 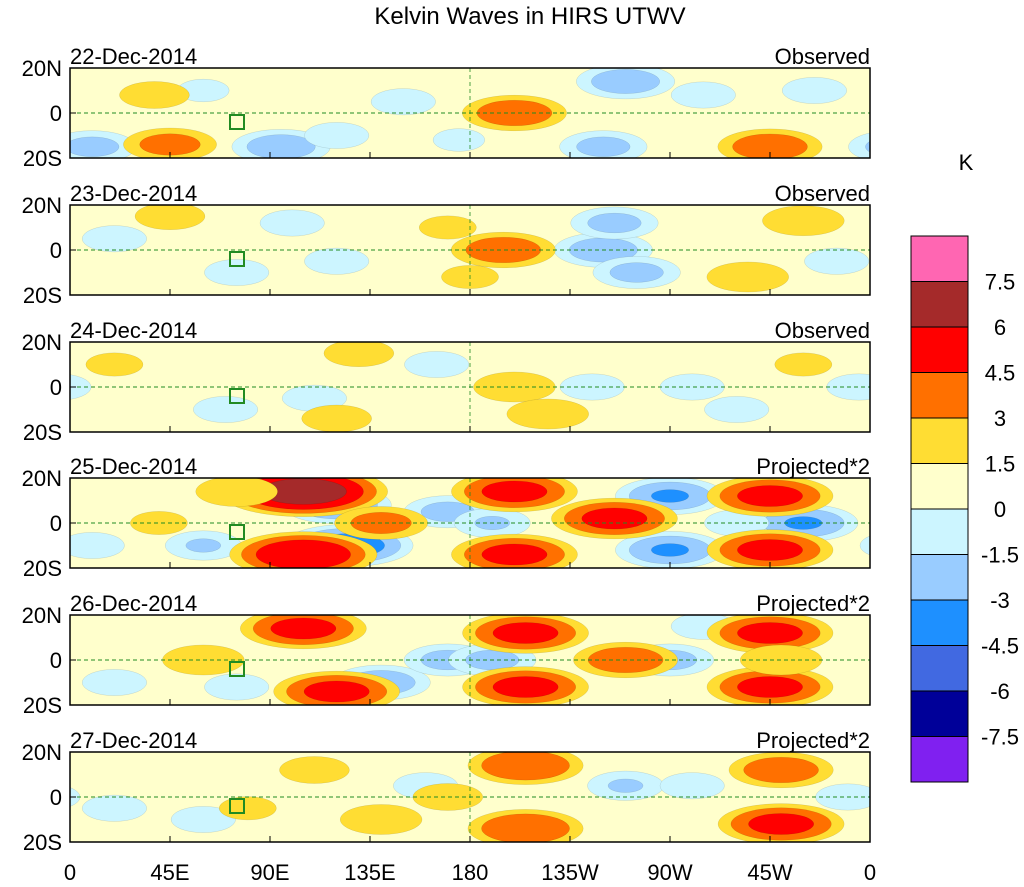 What do you see at coordinates (133, 193) in the screenshot?
I see `panel-date: 23-Dec-2014` at bounding box center [133, 193].